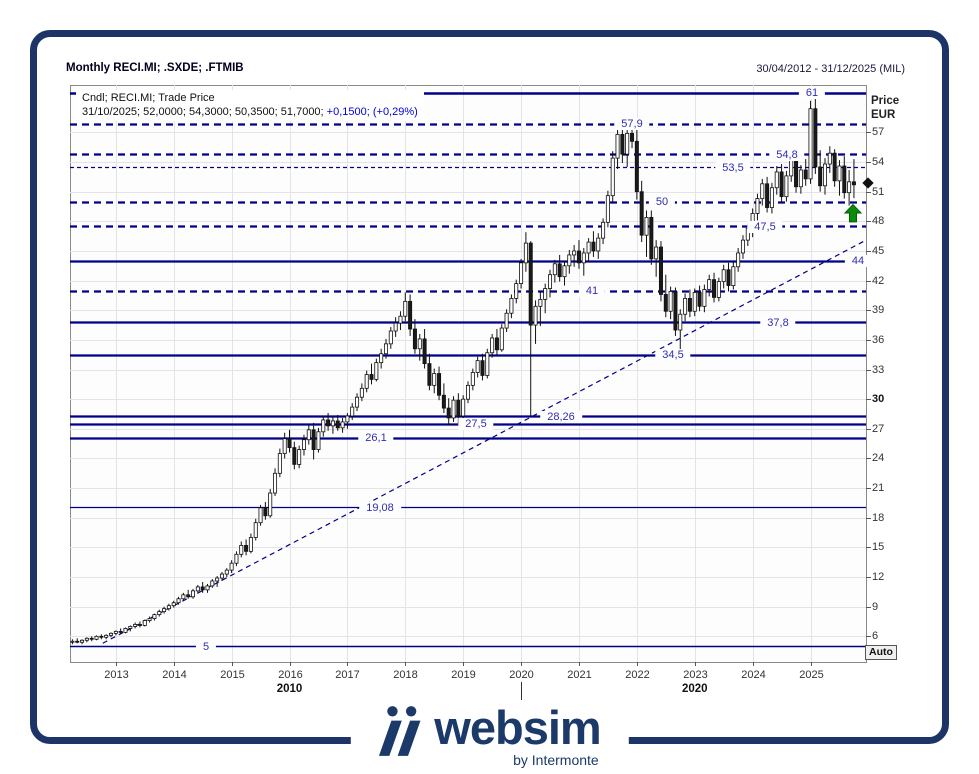 The height and width of the screenshot is (774, 979). I want to click on price-tick-label: 36, so click(878, 339).